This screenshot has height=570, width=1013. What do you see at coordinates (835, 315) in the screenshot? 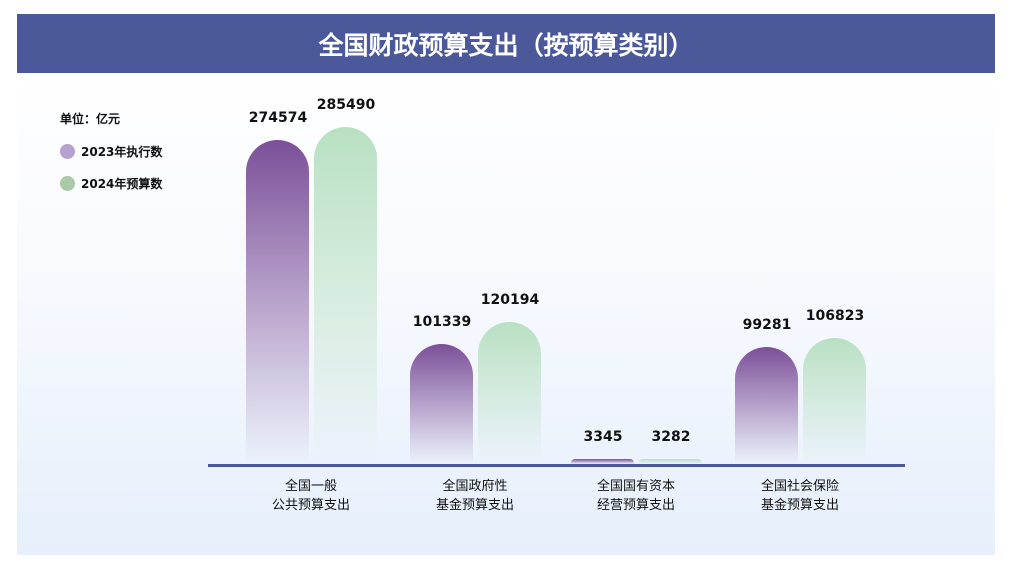
I see `data-label: 106823` at bounding box center [835, 315].